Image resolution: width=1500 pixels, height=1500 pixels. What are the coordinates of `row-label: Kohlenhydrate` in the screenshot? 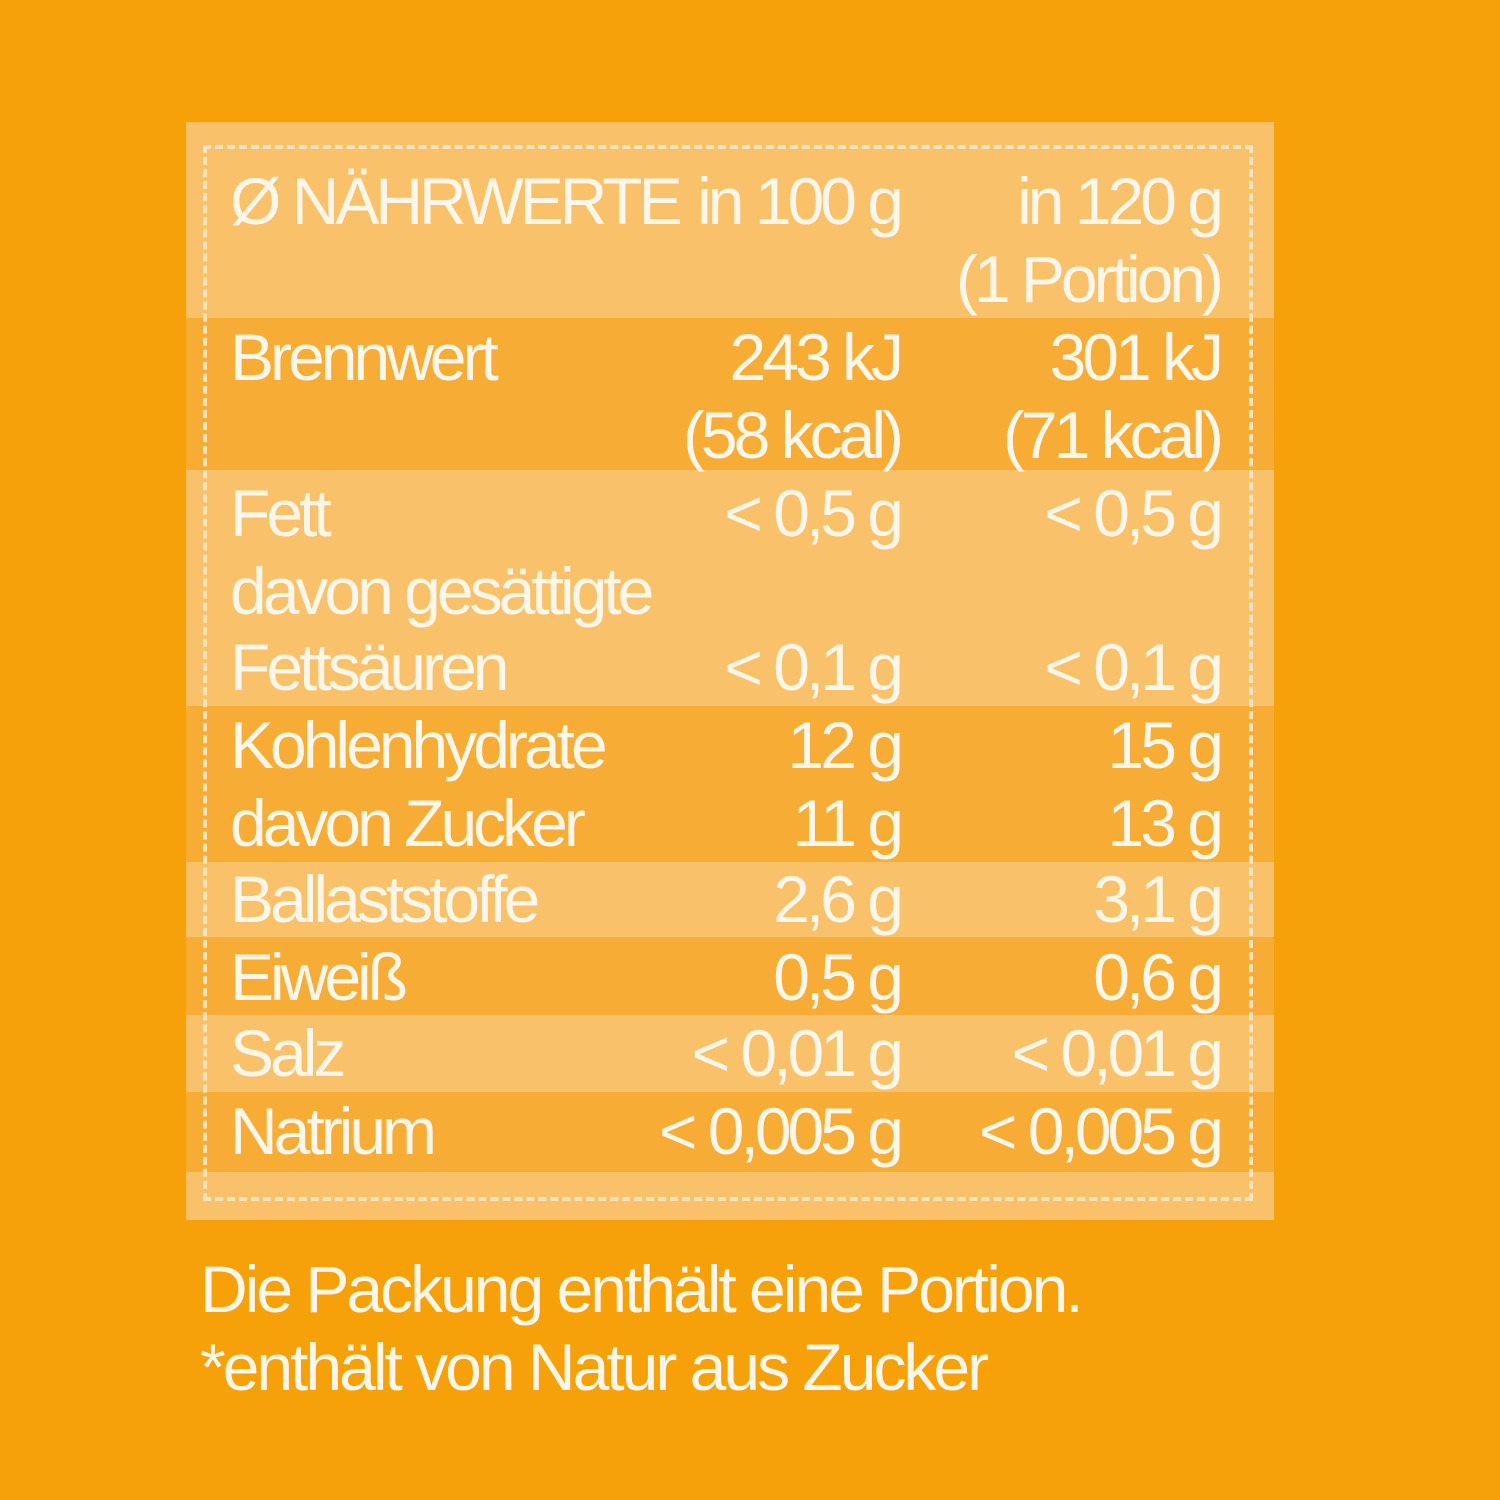 It's located at (419, 745).